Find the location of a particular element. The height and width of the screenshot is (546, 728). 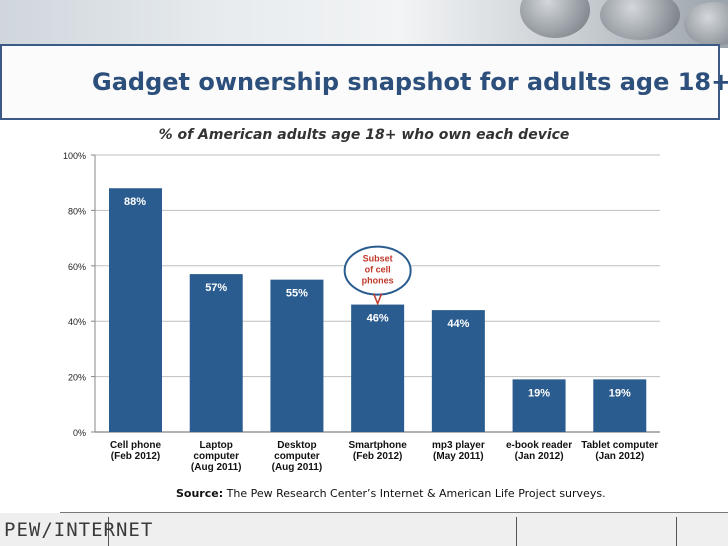

x-category-label: e-book reader is located at coordinates (539, 445).